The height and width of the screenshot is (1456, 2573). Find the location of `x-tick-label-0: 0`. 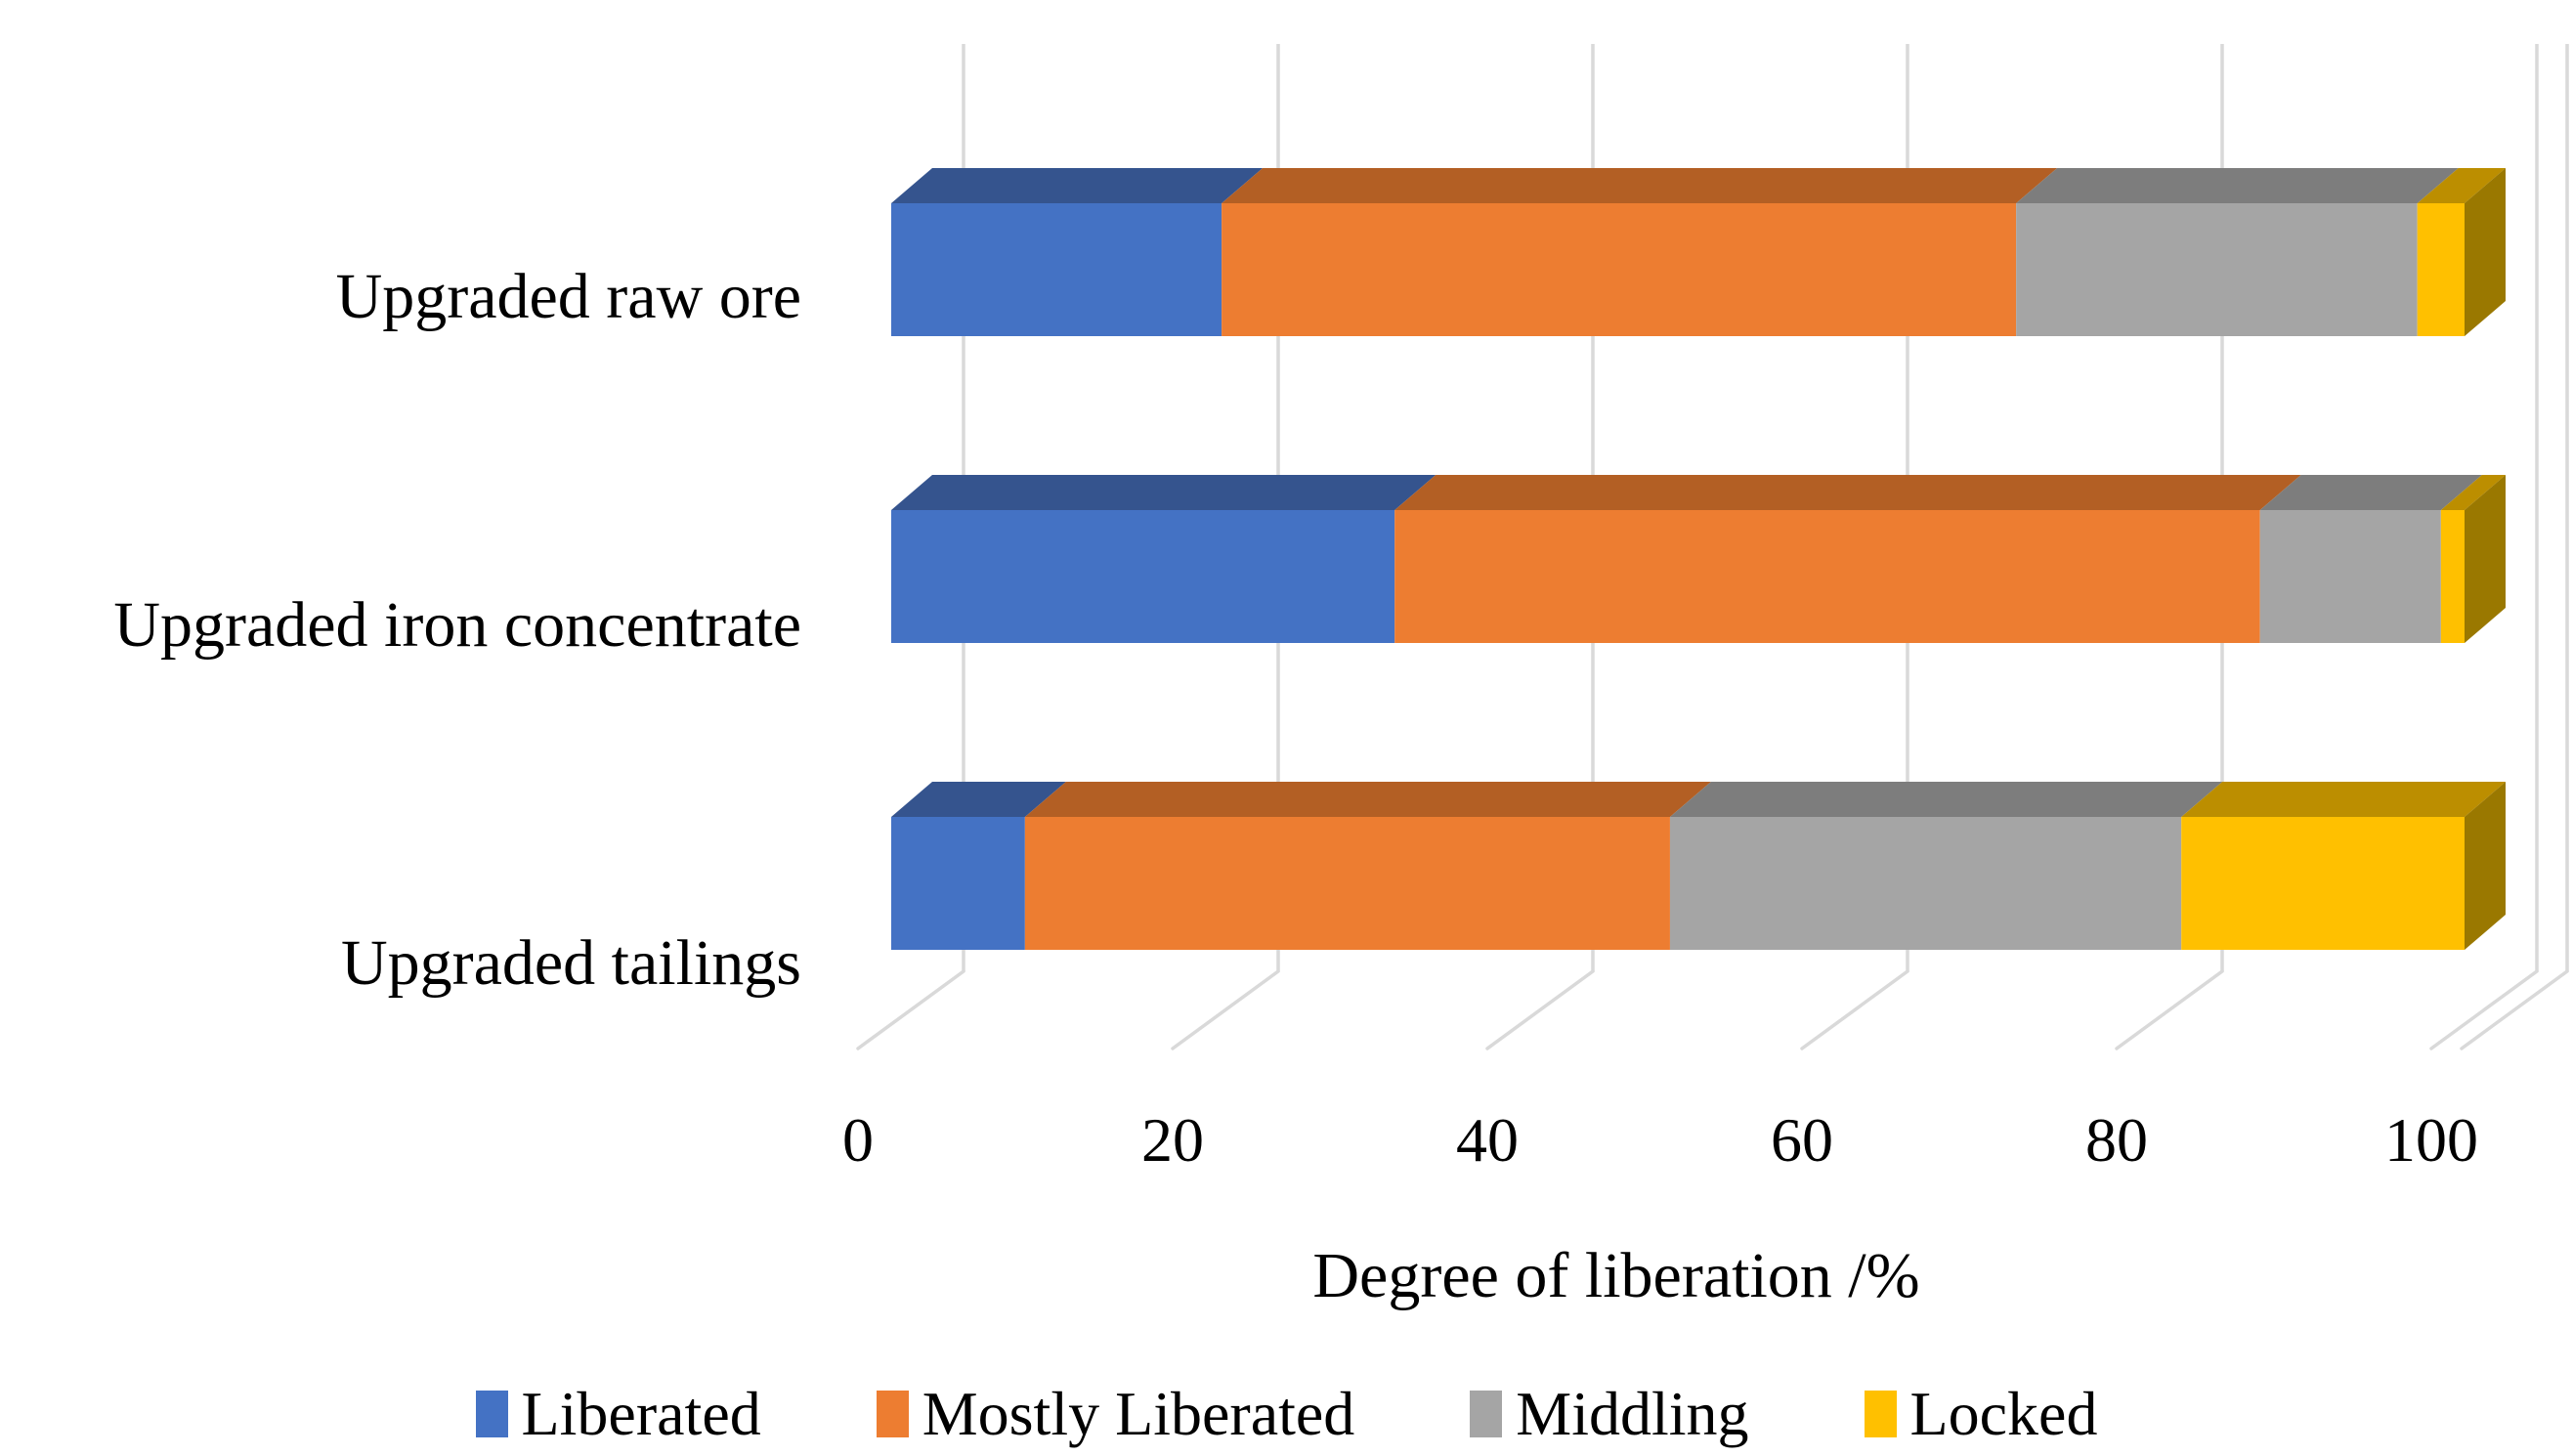

x-tick-label-0: 0 is located at coordinates (858, 1140).